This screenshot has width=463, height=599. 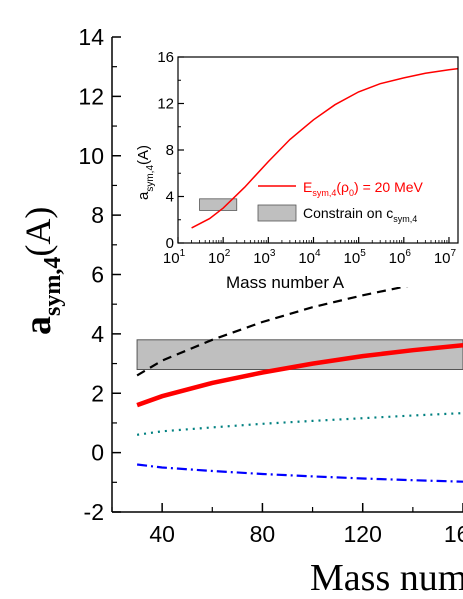 I want to click on inset-y-tick-label: 12, so click(x=165, y=104).